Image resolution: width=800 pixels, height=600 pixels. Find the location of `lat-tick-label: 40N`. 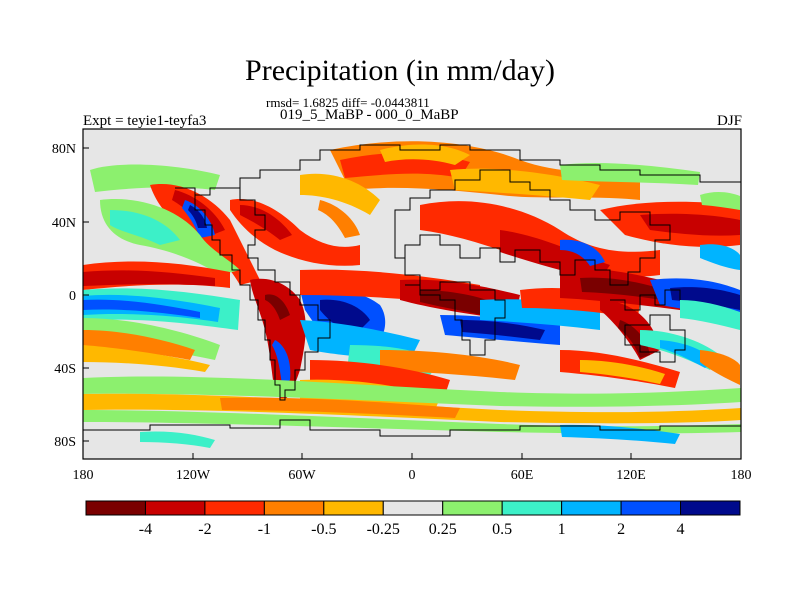

lat-tick-label: 40N is located at coordinates (64, 223).